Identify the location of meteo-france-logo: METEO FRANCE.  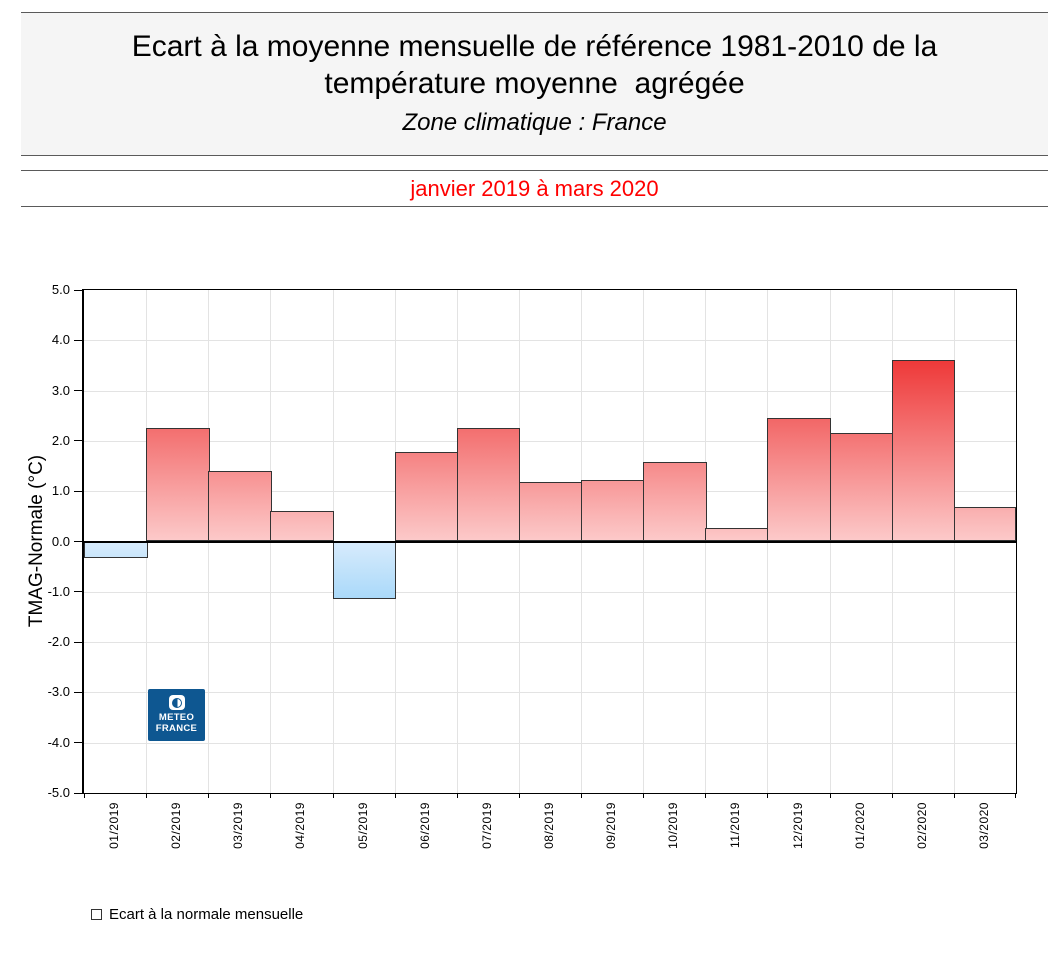
(176, 715).